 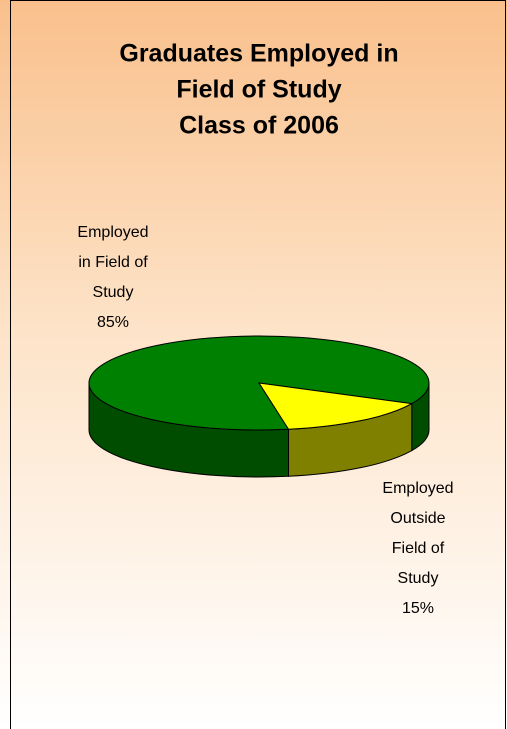 I want to click on value-label: 15%, so click(x=418, y=608).